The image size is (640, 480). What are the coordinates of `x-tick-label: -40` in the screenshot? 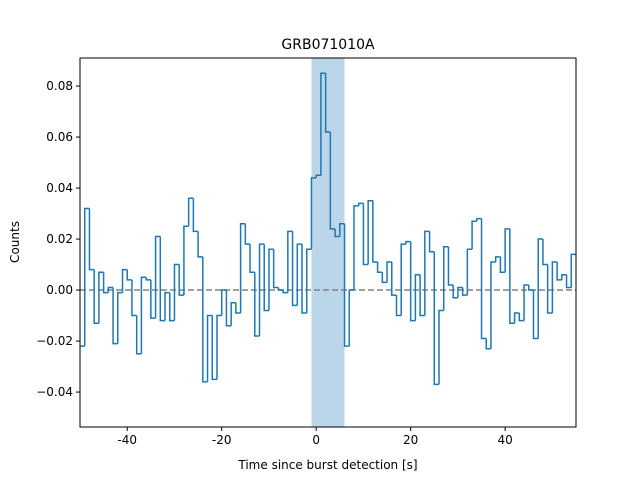 It's located at (127, 440).